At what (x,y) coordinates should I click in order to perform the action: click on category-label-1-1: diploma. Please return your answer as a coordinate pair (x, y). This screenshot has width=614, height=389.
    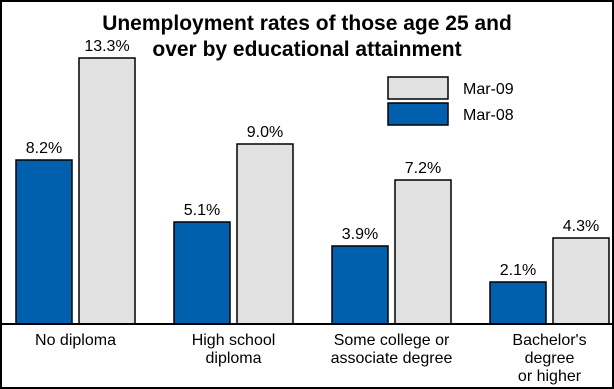
    Looking at the image, I should click on (233, 358).